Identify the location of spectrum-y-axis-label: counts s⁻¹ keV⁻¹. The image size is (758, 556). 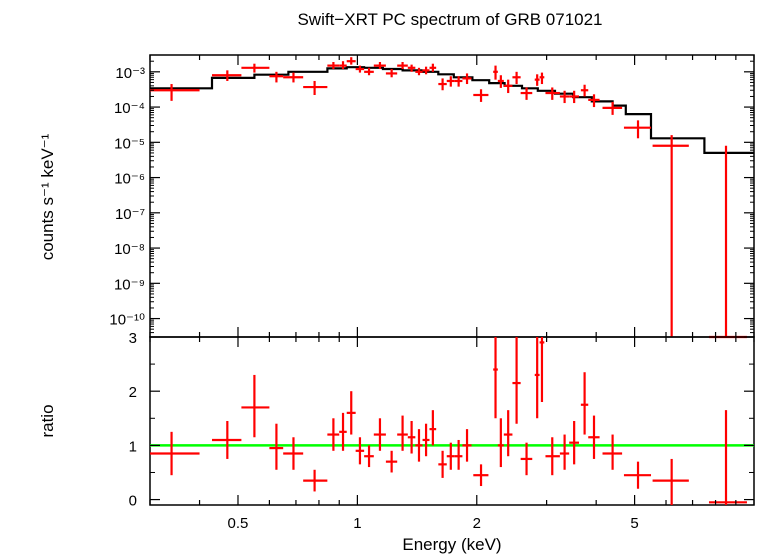
(47, 196).